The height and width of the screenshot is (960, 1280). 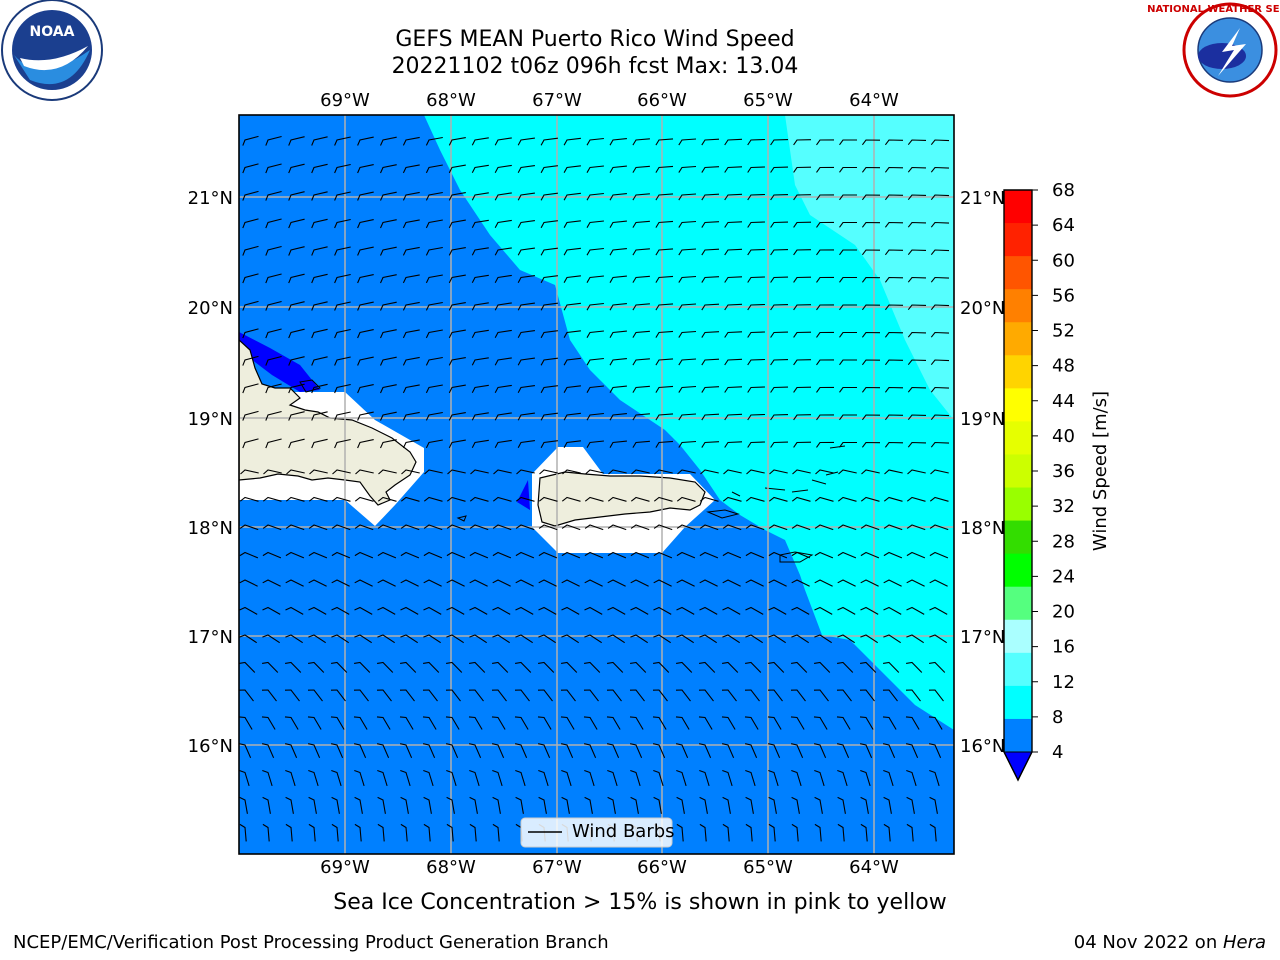 I want to click on lon-label: 66°W, so click(x=662, y=867).